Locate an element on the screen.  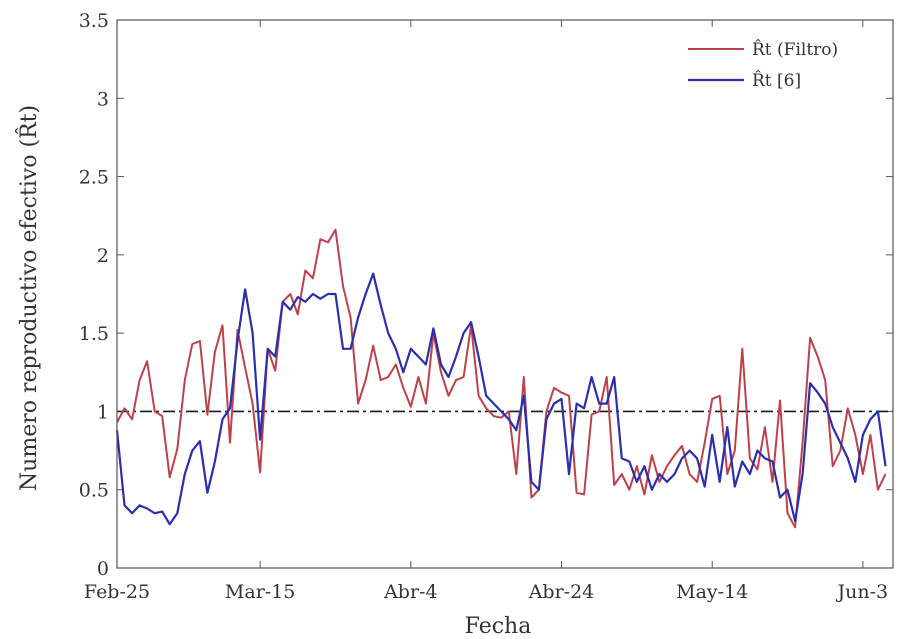
legend: R̂t (Filtro) R̂t [6] is located at coordinates (763, 65).